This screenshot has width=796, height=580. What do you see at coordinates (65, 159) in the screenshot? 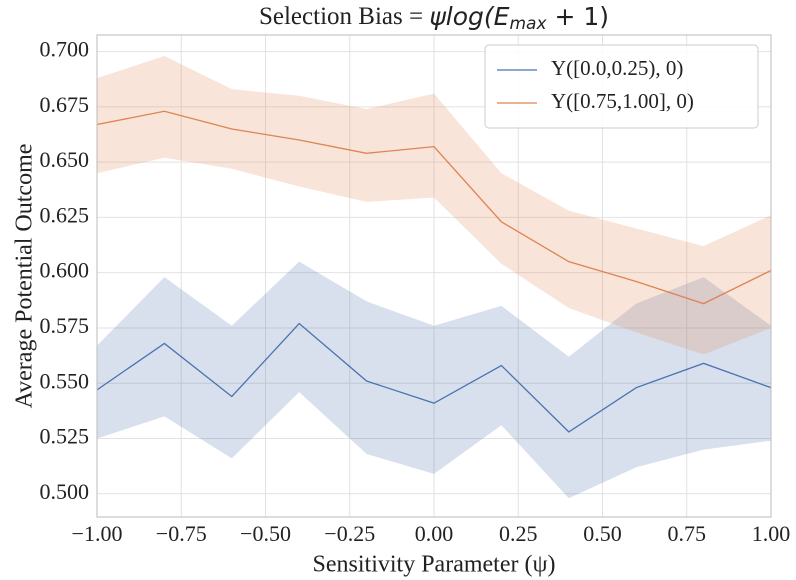
I see `y-tick-label: 0.650` at bounding box center [65, 159].